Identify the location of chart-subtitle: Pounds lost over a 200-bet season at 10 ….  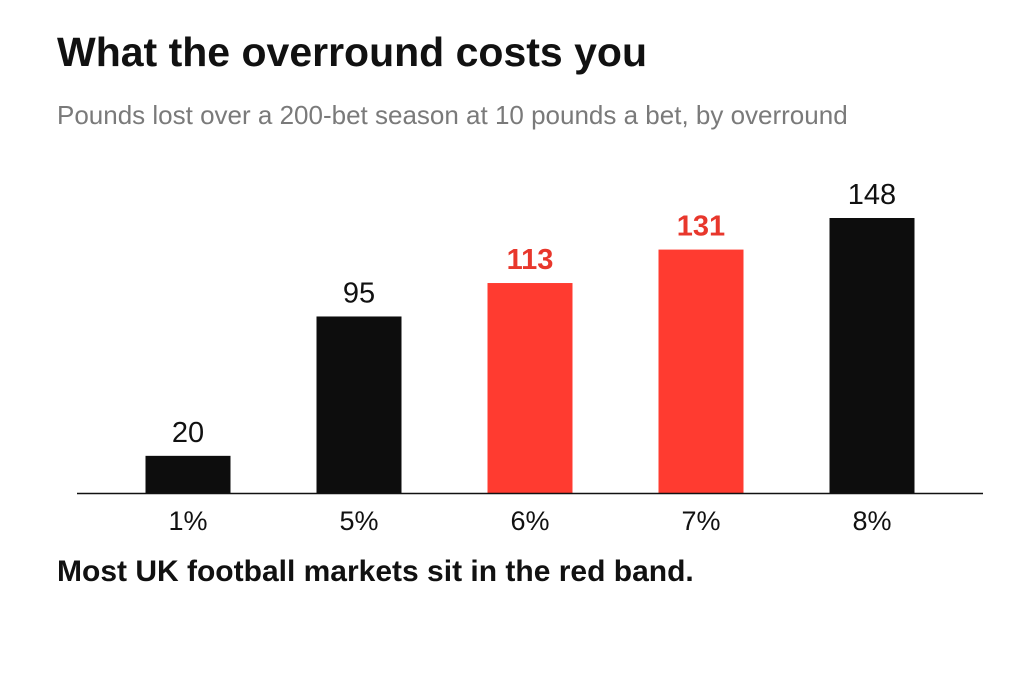
(452, 115).